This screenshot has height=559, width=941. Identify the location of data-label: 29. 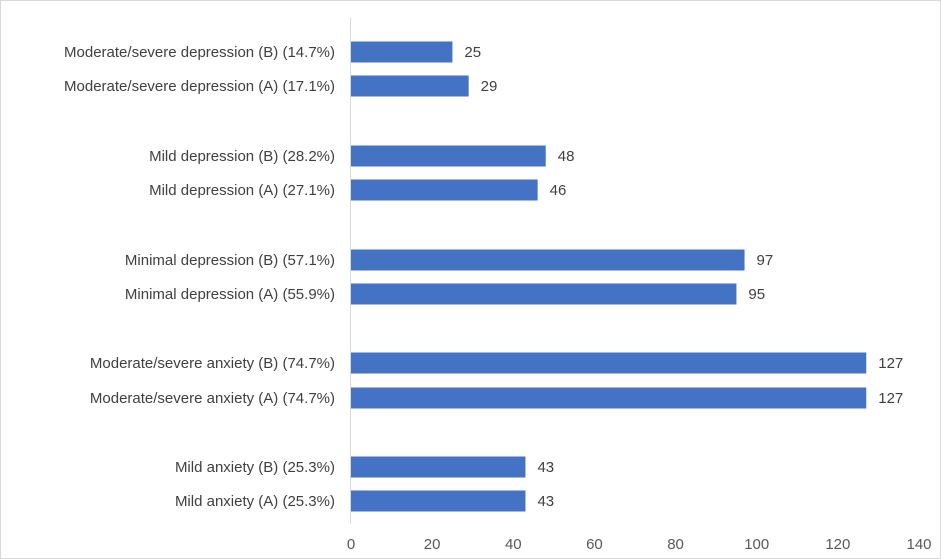
(489, 86).